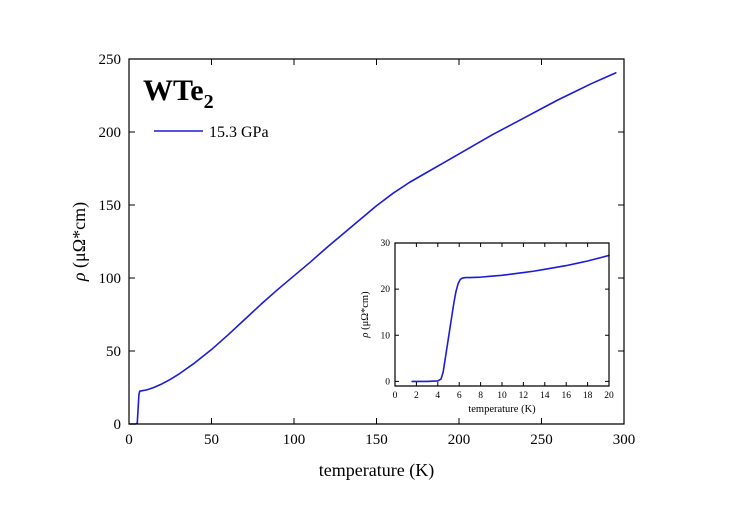  What do you see at coordinates (541, 440) in the screenshot?
I see `main-x-tick-label-5: 250` at bounding box center [541, 440].